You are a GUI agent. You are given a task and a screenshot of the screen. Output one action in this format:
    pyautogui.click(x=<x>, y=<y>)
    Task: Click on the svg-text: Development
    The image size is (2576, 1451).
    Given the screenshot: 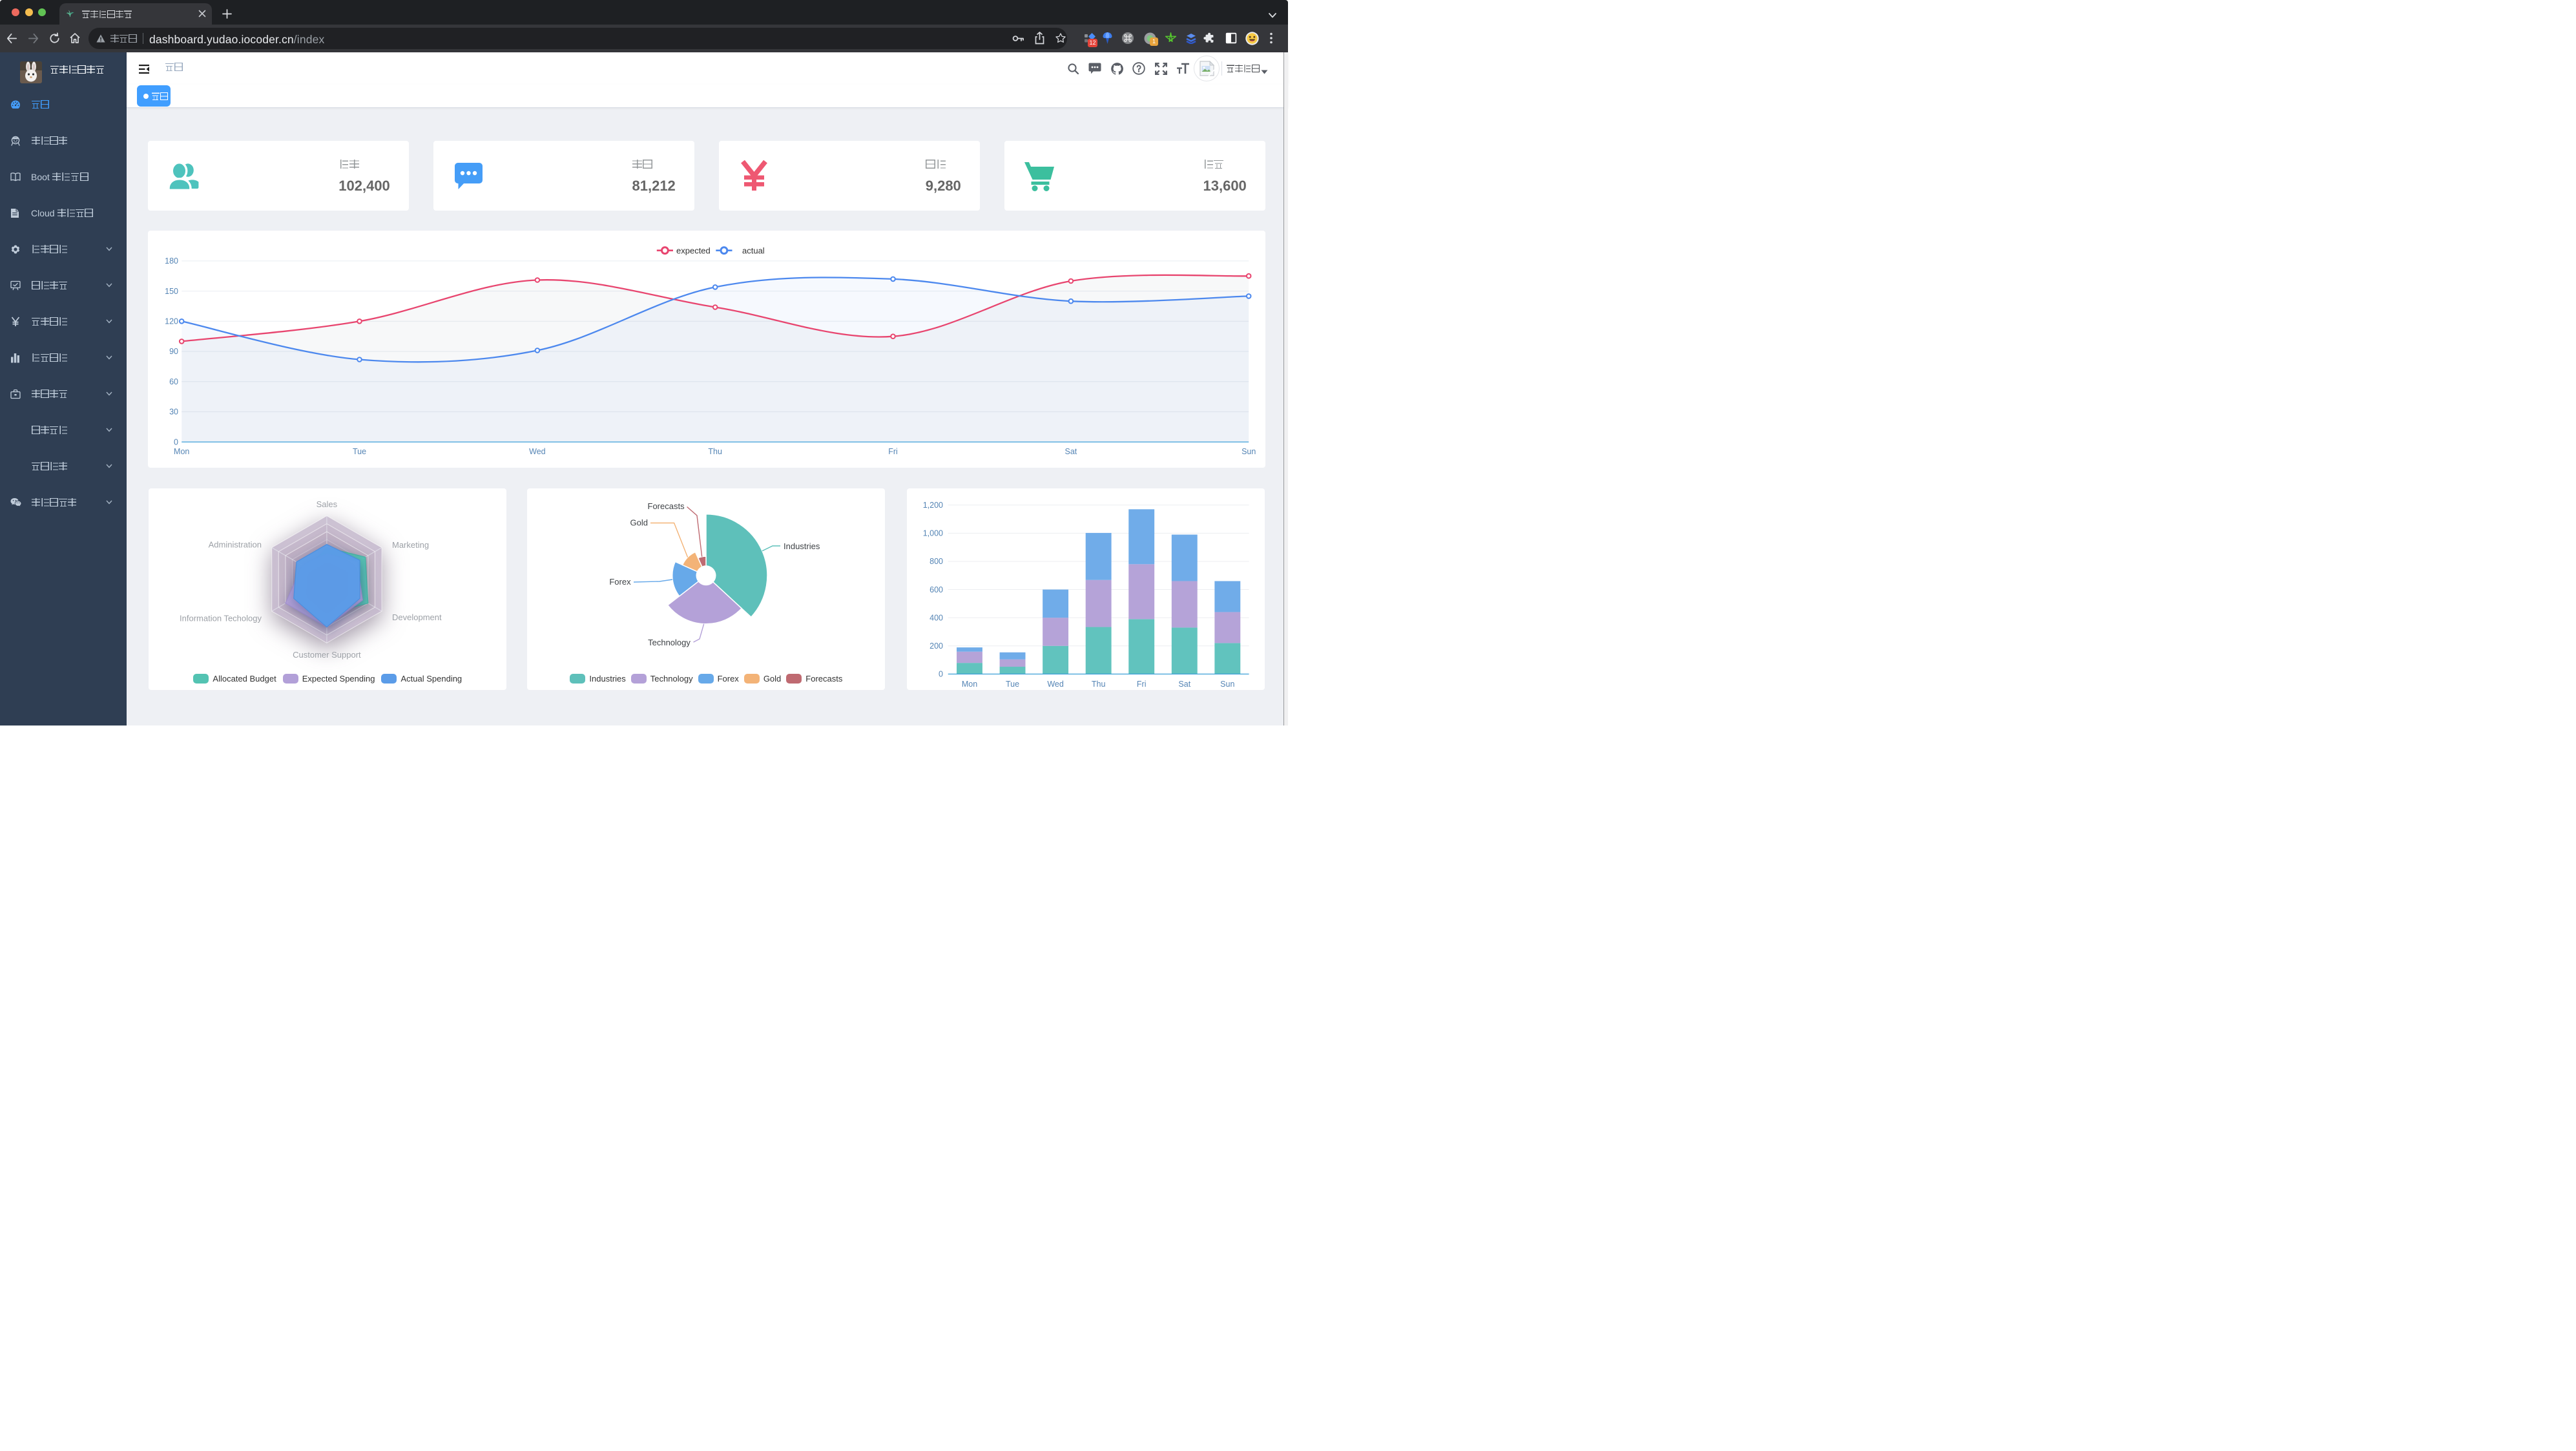 What is the action you would take?
    pyautogui.click(x=417, y=617)
    